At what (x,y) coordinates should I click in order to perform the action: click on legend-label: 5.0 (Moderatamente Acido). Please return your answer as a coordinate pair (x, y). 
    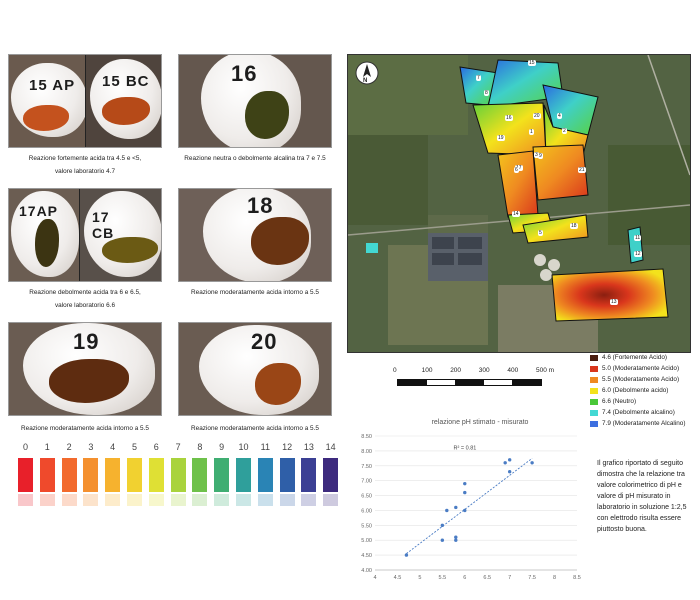
    Looking at the image, I should click on (641, 368).